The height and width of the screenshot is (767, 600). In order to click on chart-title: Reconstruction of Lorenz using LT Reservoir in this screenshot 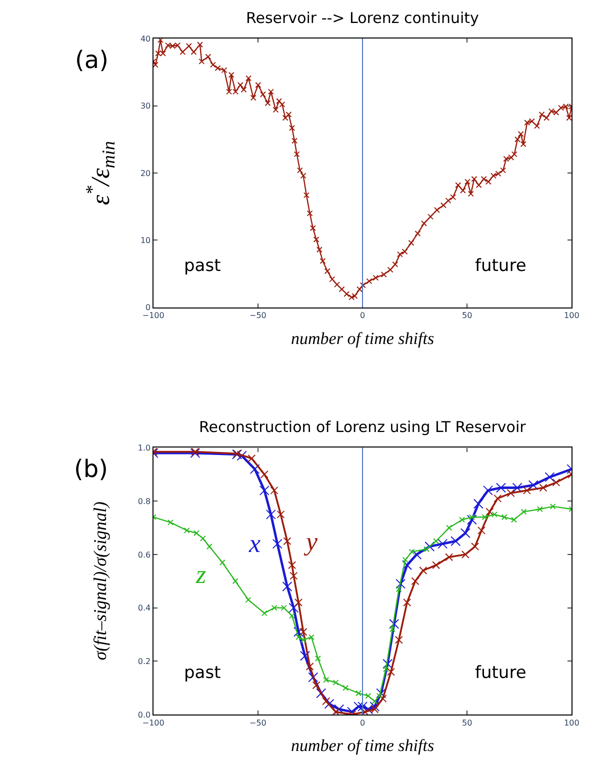, I will do `click(363, 427)`.